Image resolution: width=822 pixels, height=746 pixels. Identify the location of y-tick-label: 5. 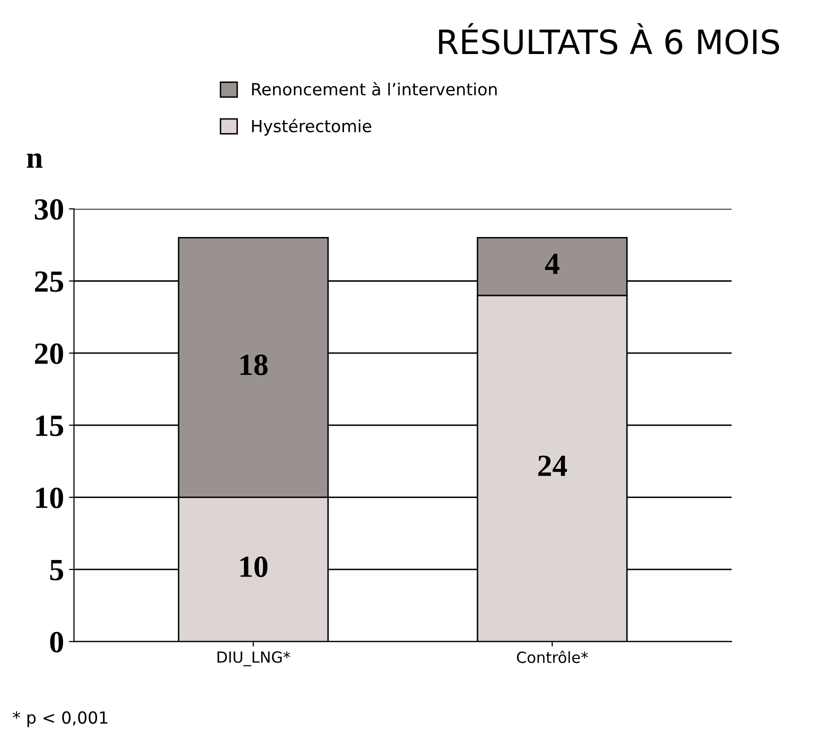
(57, 570).